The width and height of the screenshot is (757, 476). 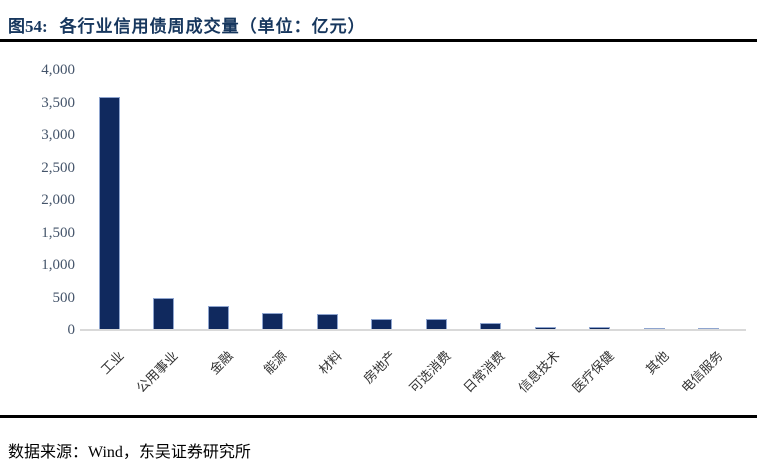 I want to click on bar-能源, so click(x=272, y=321).